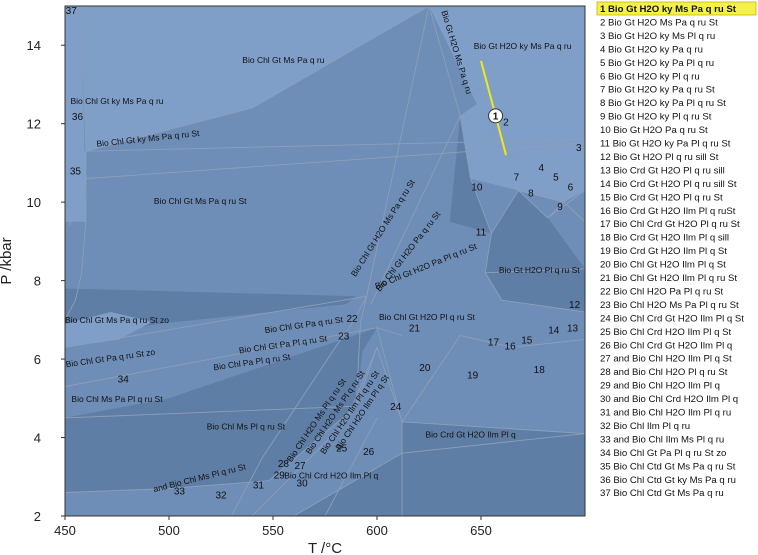  What do you see at coordinates (657, 90) in the screenshot?
I see `legend-entry: 7 Bio Gt H2O ky Pa q ru St` at bounding box center [657, 90].